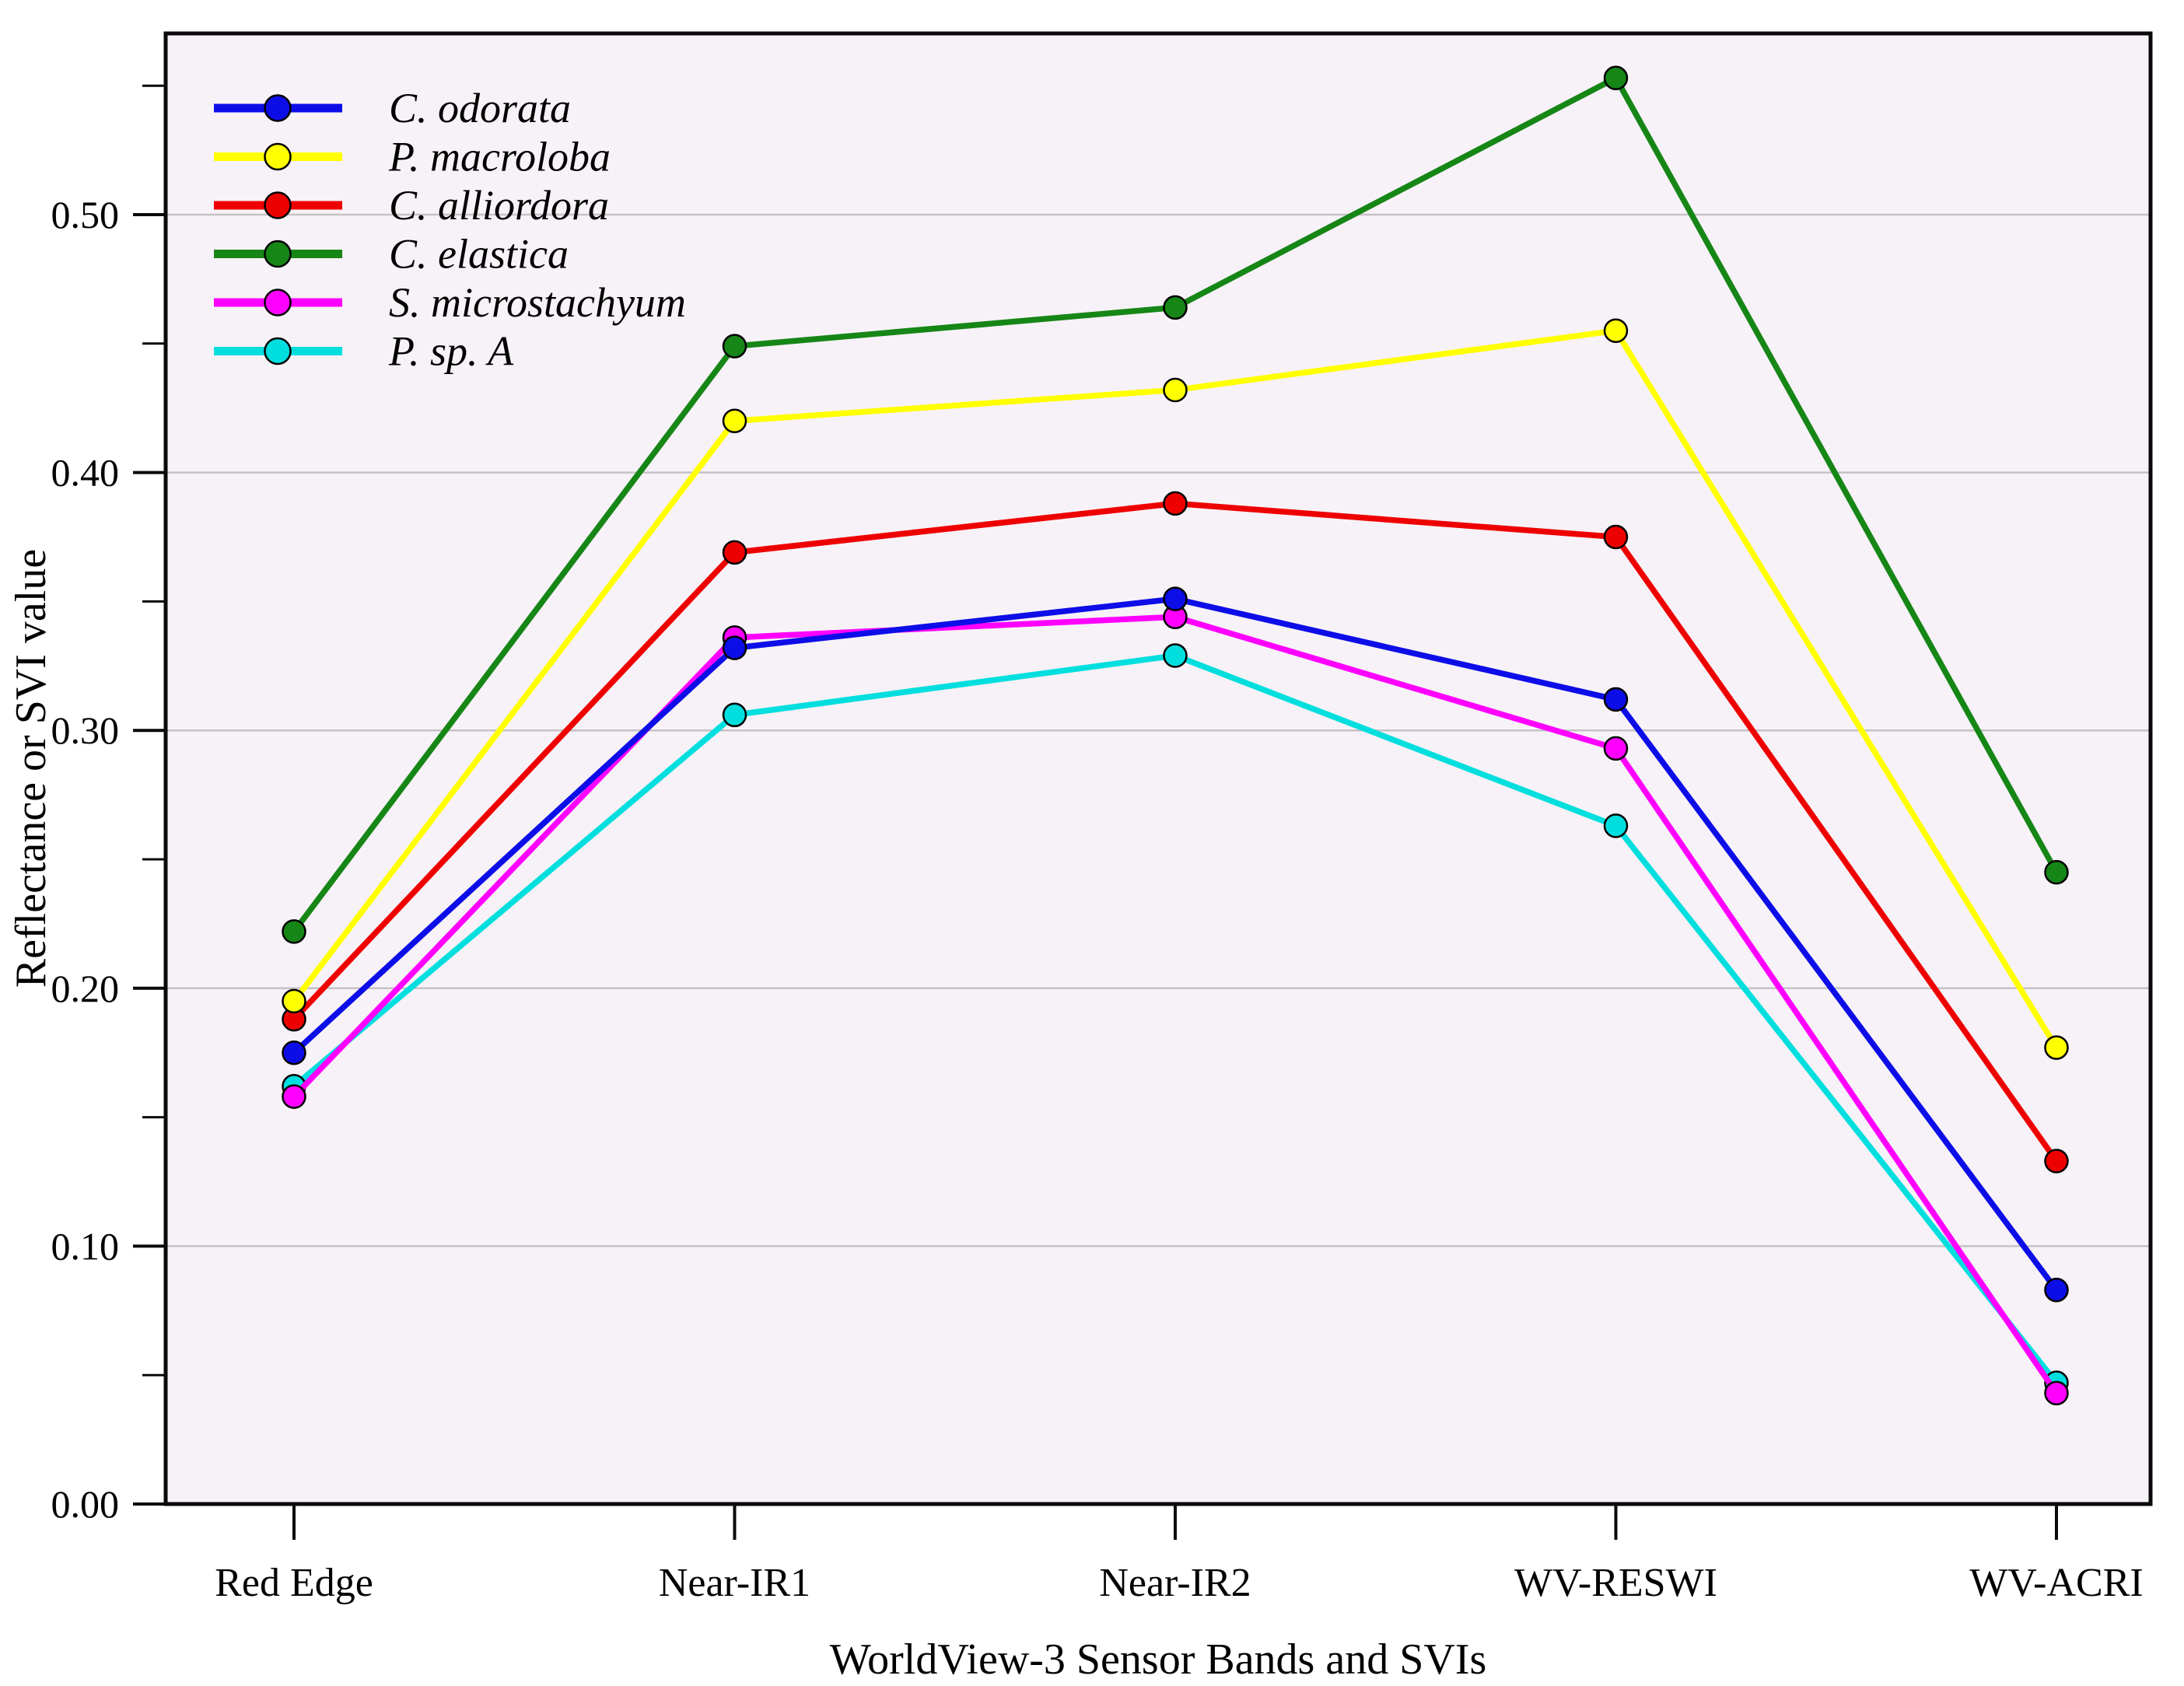 The width and height of the screenshot is (2184, 1686). What do you see at coordinates (480, 108) in the screenshot?
I see `legend-label-c-odorata: C. odorata` at bounding box center [480, 108].